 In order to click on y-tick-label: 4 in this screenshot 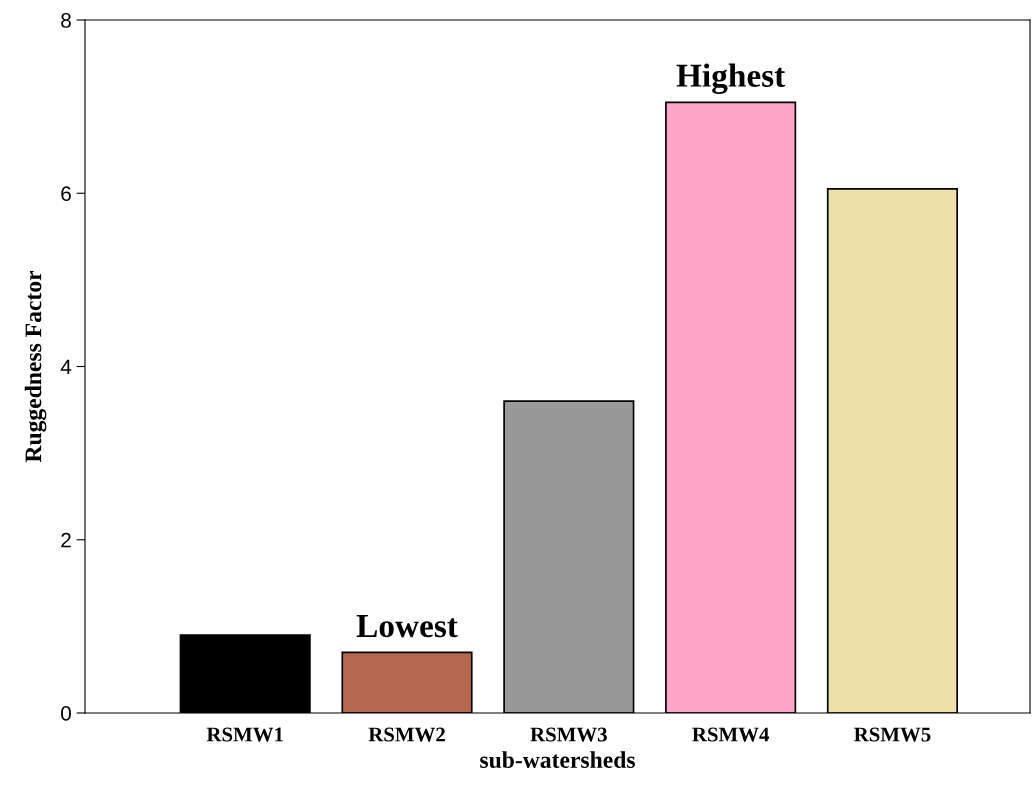, I will do `click(66, 367)`.